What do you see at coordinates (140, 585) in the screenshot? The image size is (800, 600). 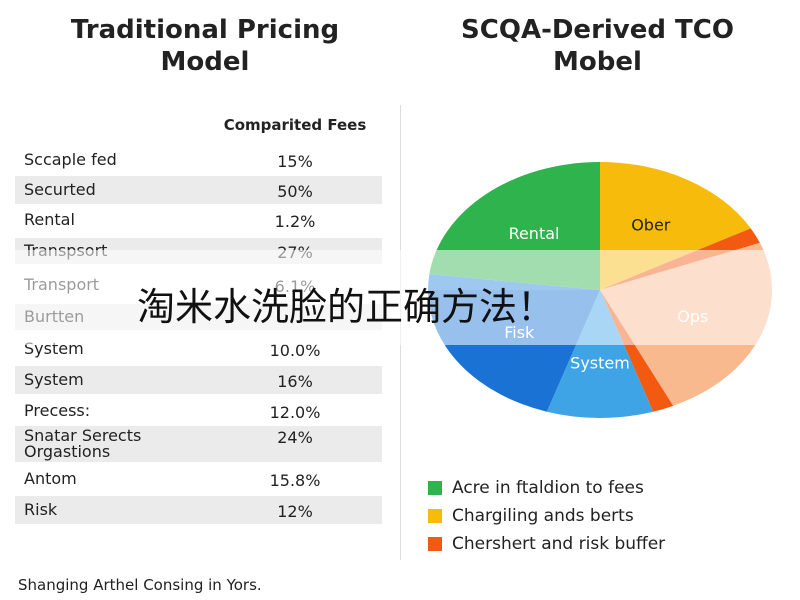 I see `footnote: Shanging Arthel Consing in Yors.` at bounding box center [140, 585].